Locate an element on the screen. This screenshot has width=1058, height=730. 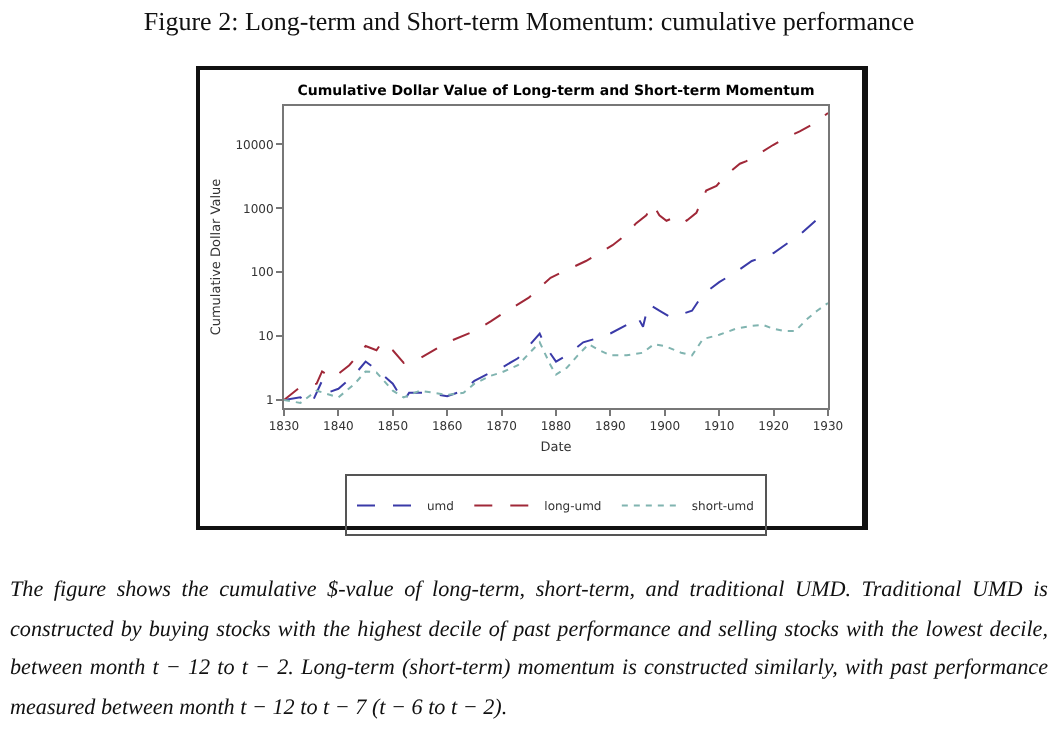
chart-title: Figure 2: Long-term and Short-term Momentum: cumulative performance is located at coordinates (529, 22).